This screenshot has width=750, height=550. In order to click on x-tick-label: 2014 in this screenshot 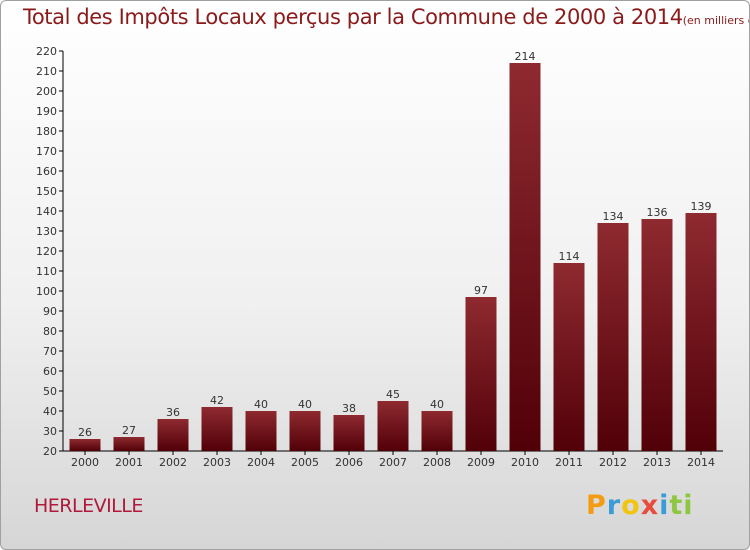, I will do `click(701, 462)`.